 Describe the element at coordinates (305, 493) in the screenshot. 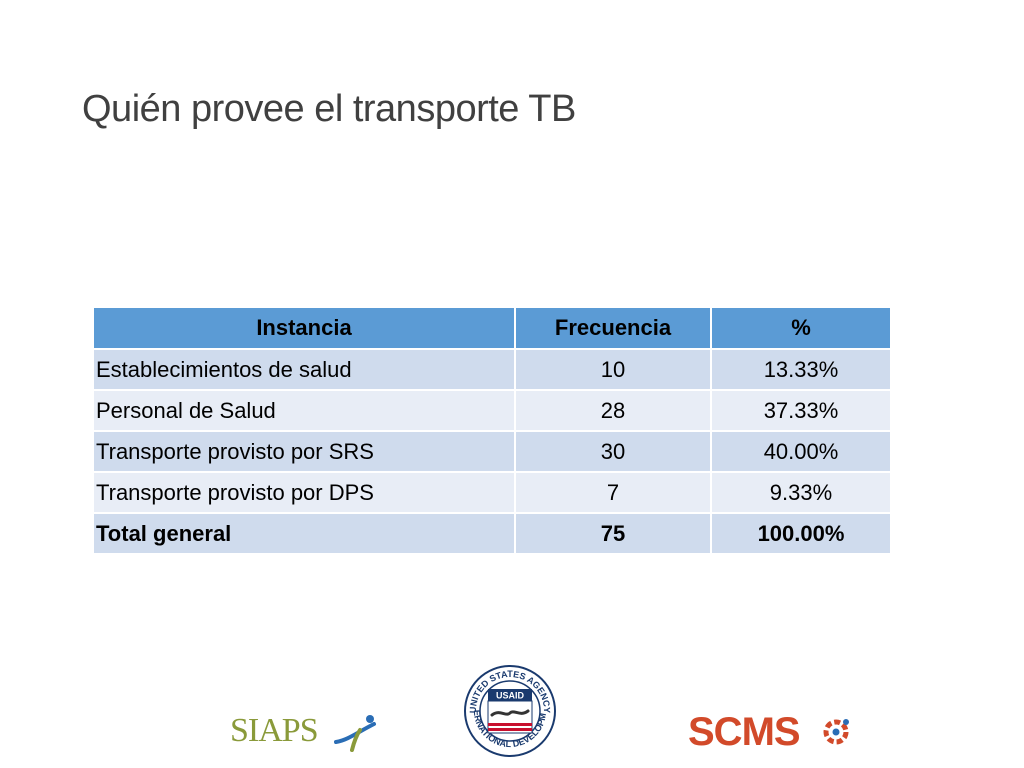

I see `cell-instancia: Transporte provisto por DPS` at that location.